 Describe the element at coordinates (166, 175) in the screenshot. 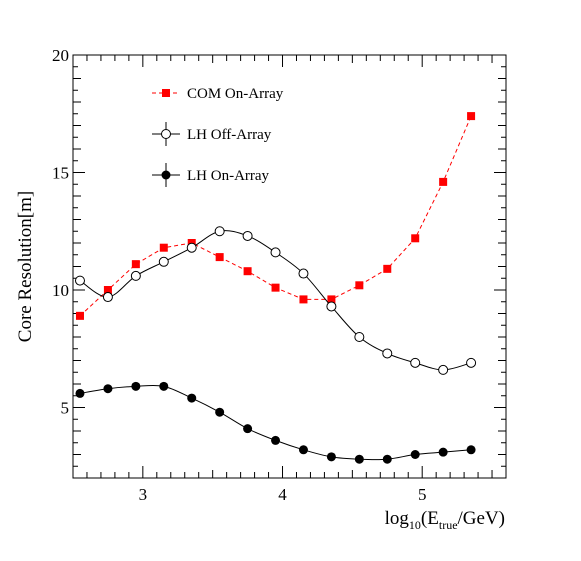

I see `legend-marker-lh-on-array` at that location.